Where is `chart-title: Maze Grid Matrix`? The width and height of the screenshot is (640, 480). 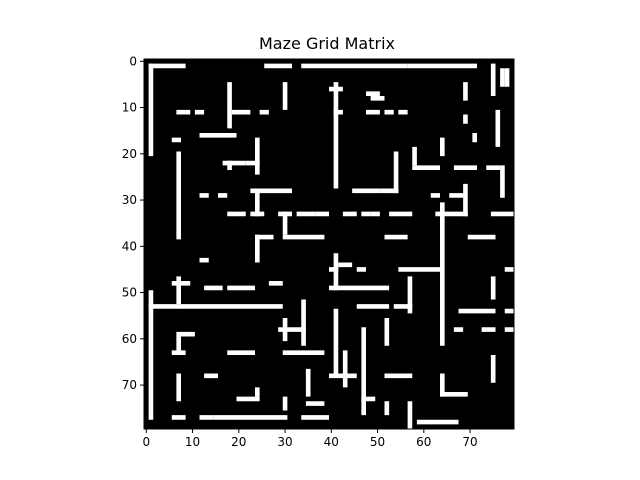 chart-title: Maze Grid Matrix is located at coordinates (327, 43).